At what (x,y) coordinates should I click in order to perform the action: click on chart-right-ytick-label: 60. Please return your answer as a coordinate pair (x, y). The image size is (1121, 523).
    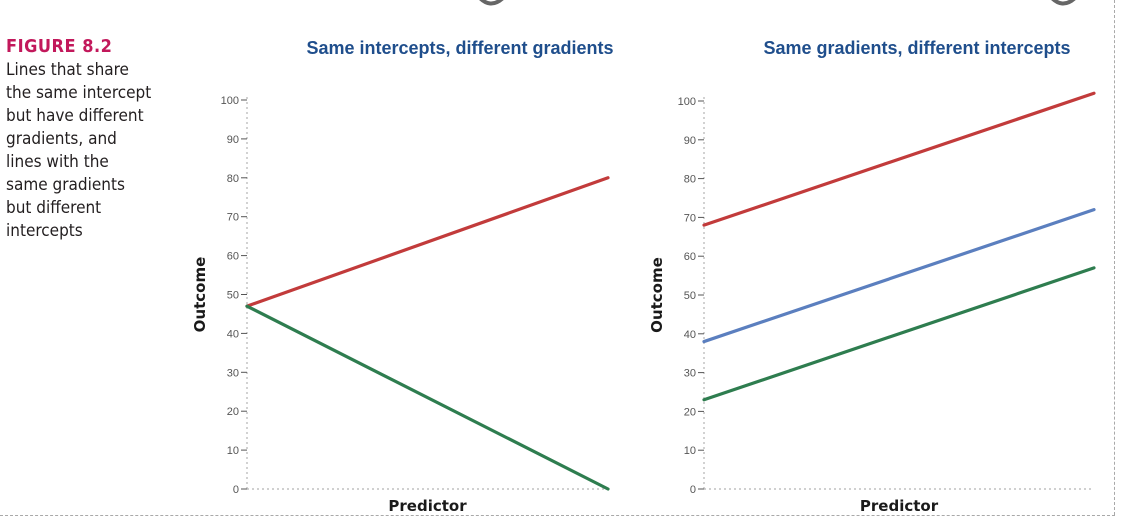
    Looking at the image, I should click on (690, 257).